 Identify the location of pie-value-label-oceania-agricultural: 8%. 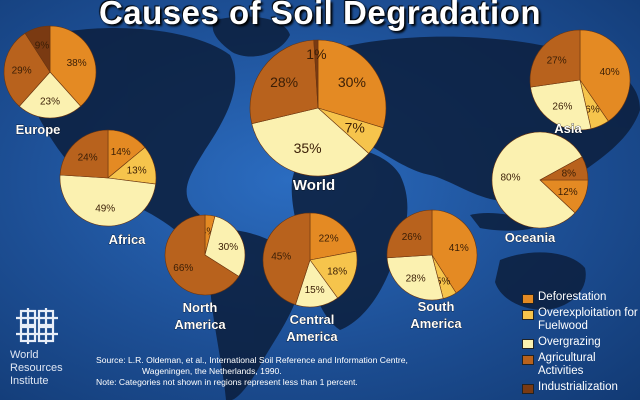
(569, 174).